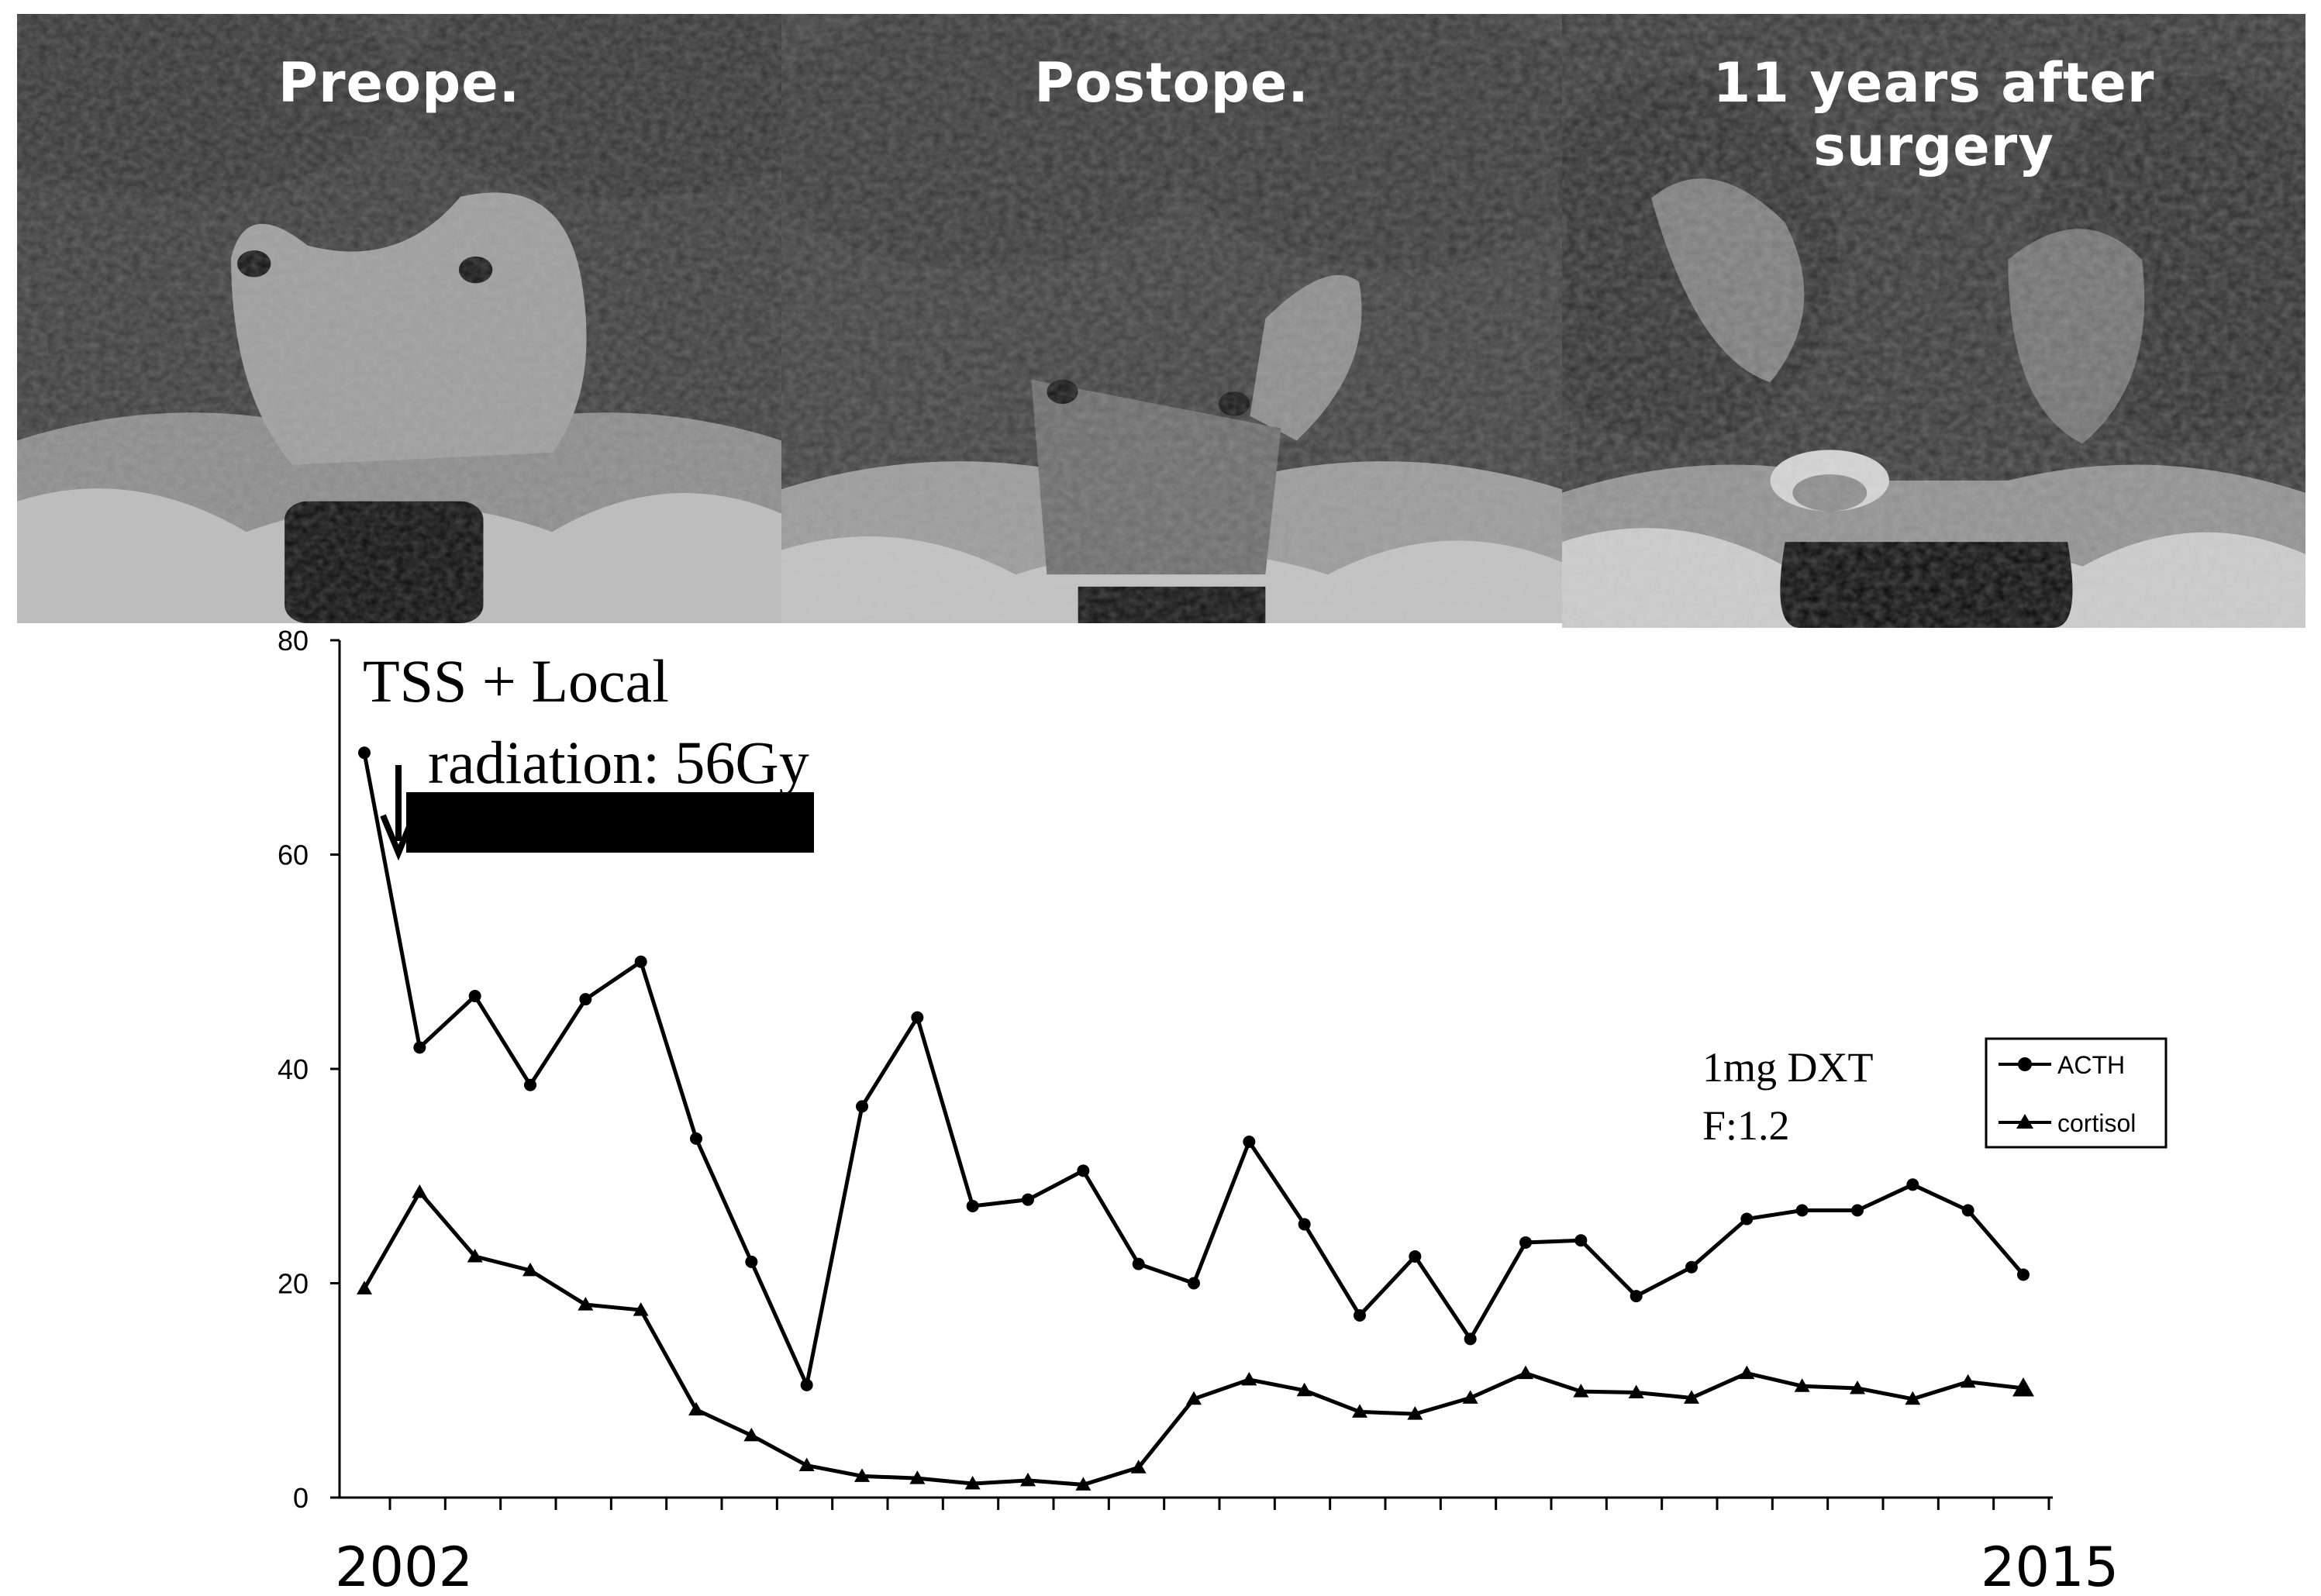  What do you see at coordinates (2050, 1566) in the screenshot?
I see `x-label-end: 2015` at bounding box center [2050, 1566].